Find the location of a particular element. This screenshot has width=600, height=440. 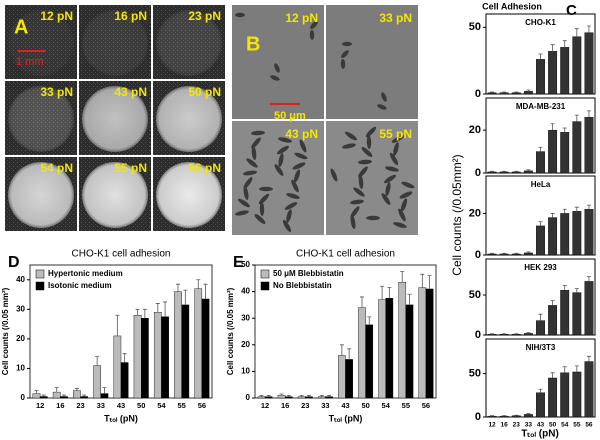

panel-label: D is located at coordinates (14, 262).